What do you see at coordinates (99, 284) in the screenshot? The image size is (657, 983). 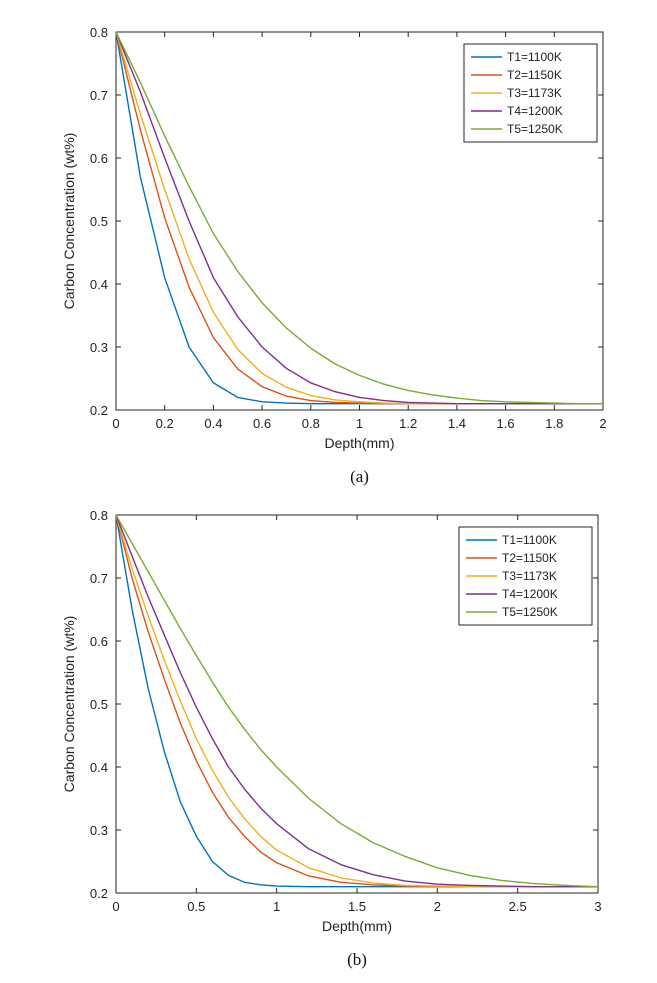 I see `chart-0-y-tick-label: 0.4` at bounding box center [99, 284].